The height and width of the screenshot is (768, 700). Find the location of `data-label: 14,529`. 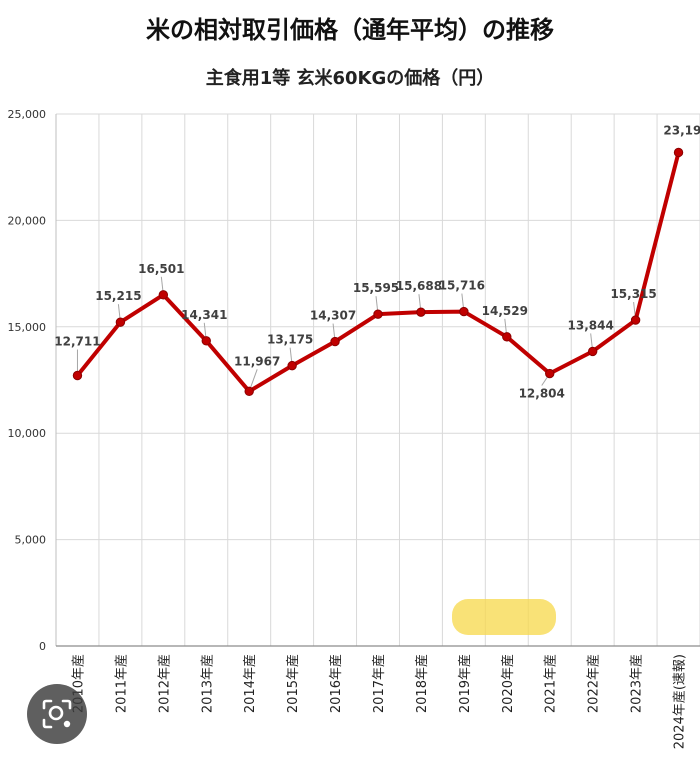

data-label: 14,529 is located at coordinates (505, 311).